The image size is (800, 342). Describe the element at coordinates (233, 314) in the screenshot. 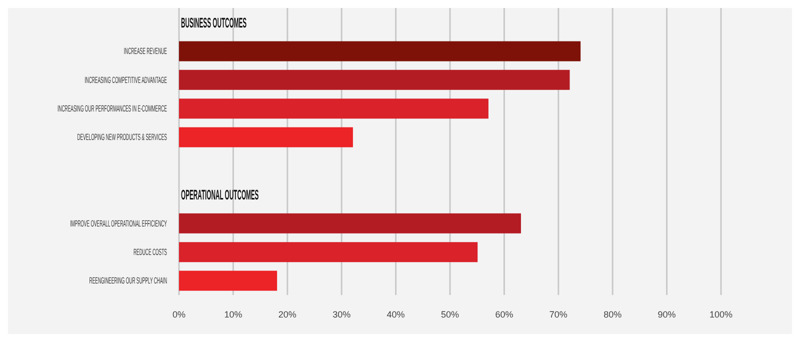

I see `x-tick-label: 10%` at that location.